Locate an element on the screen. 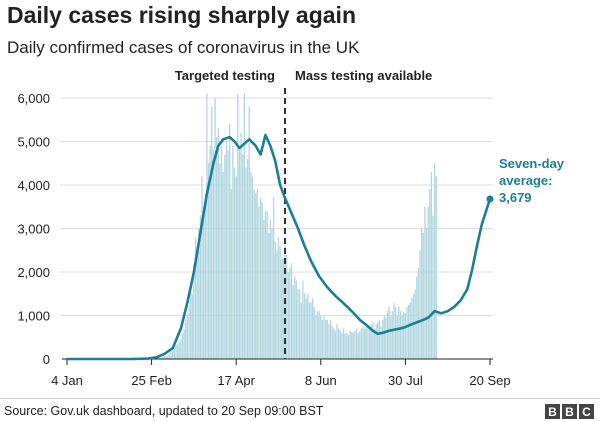 This screenshot has width=600, height=422. seven-day-average-callout: Seven-day average: 3,679 is located at coordinates (532, 180).